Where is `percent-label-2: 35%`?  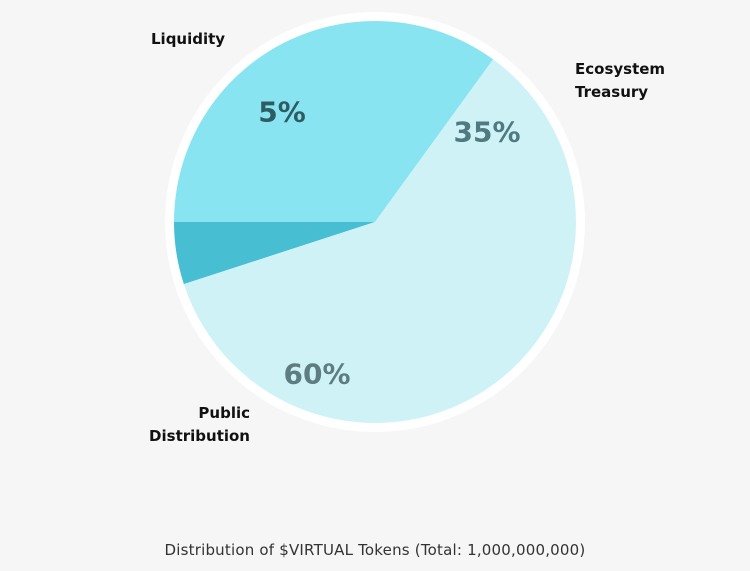
percent-label-2: 35% is located at coordinates (486, 132).